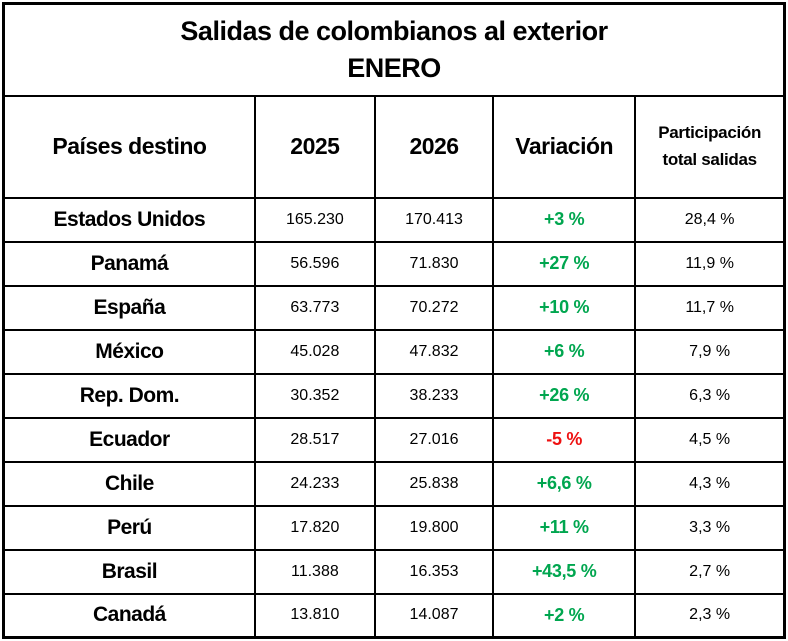 This screenshot has width=788, height=641. I want to click on title-cell: Salidas de colombianos al exterior ENERO, so click(394, 49).